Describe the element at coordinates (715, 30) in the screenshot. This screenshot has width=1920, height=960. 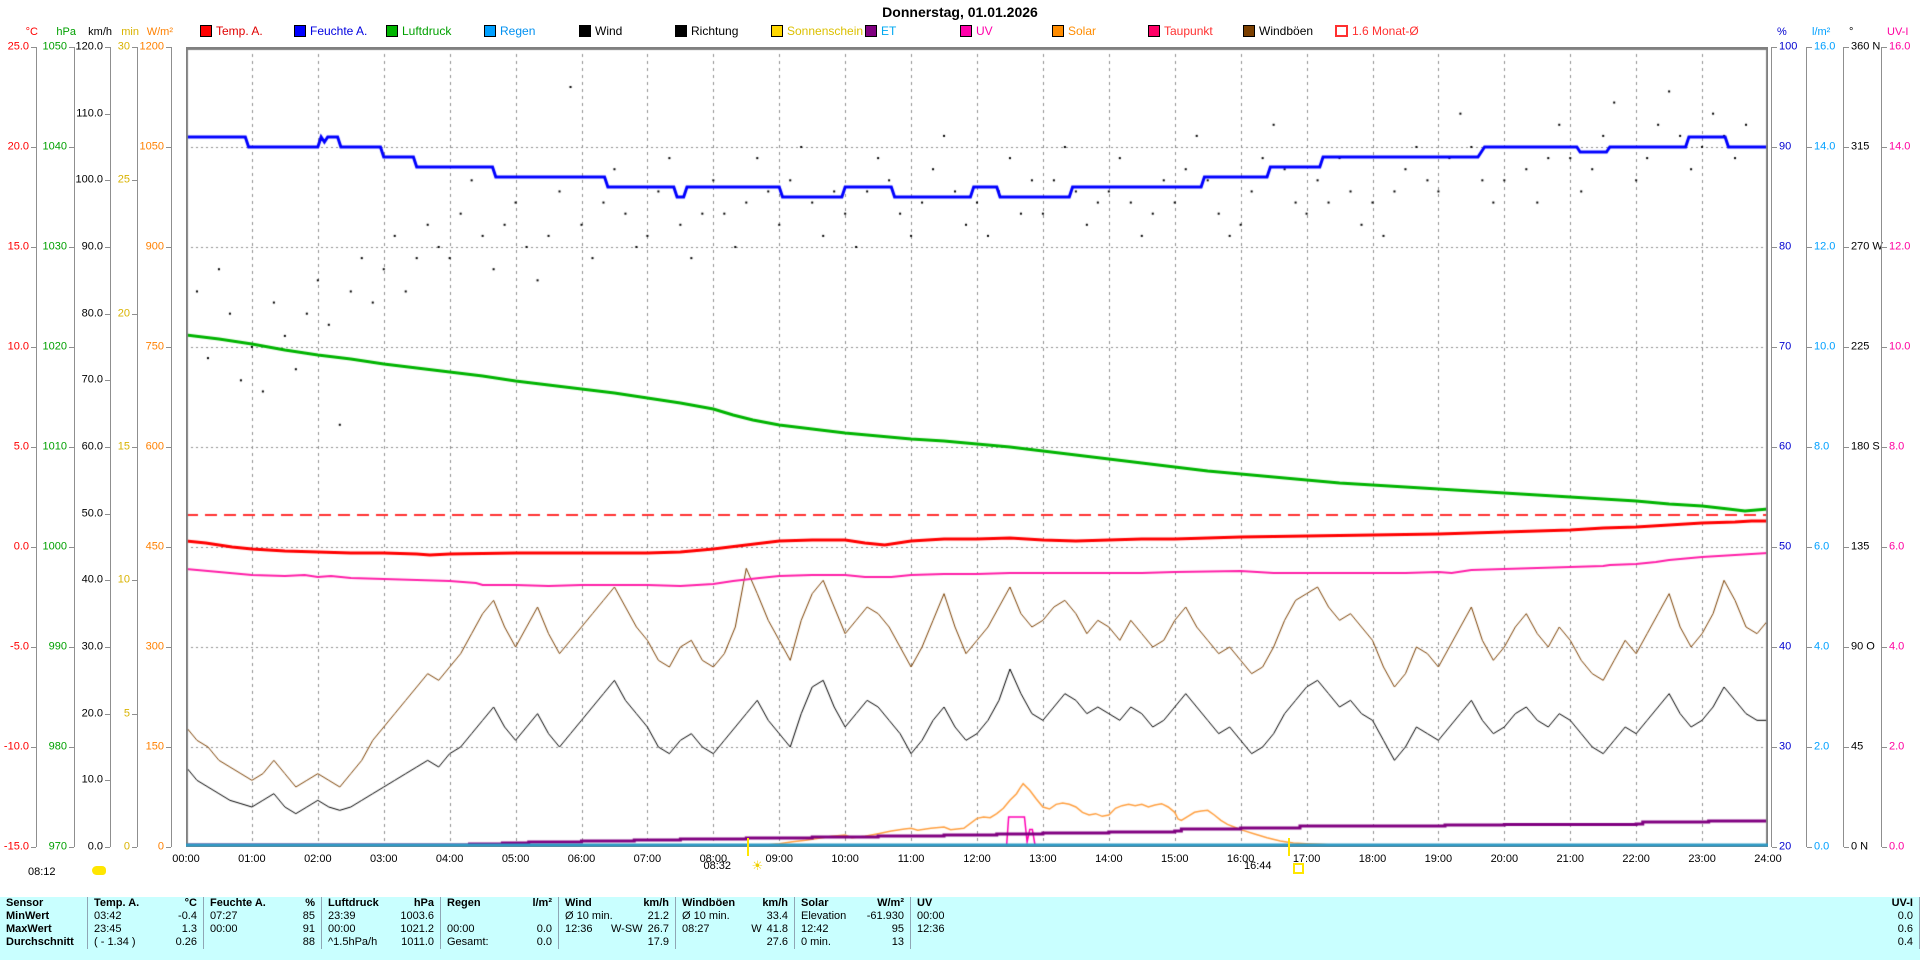
I see `legend-label-direction: Richtung` at that location.